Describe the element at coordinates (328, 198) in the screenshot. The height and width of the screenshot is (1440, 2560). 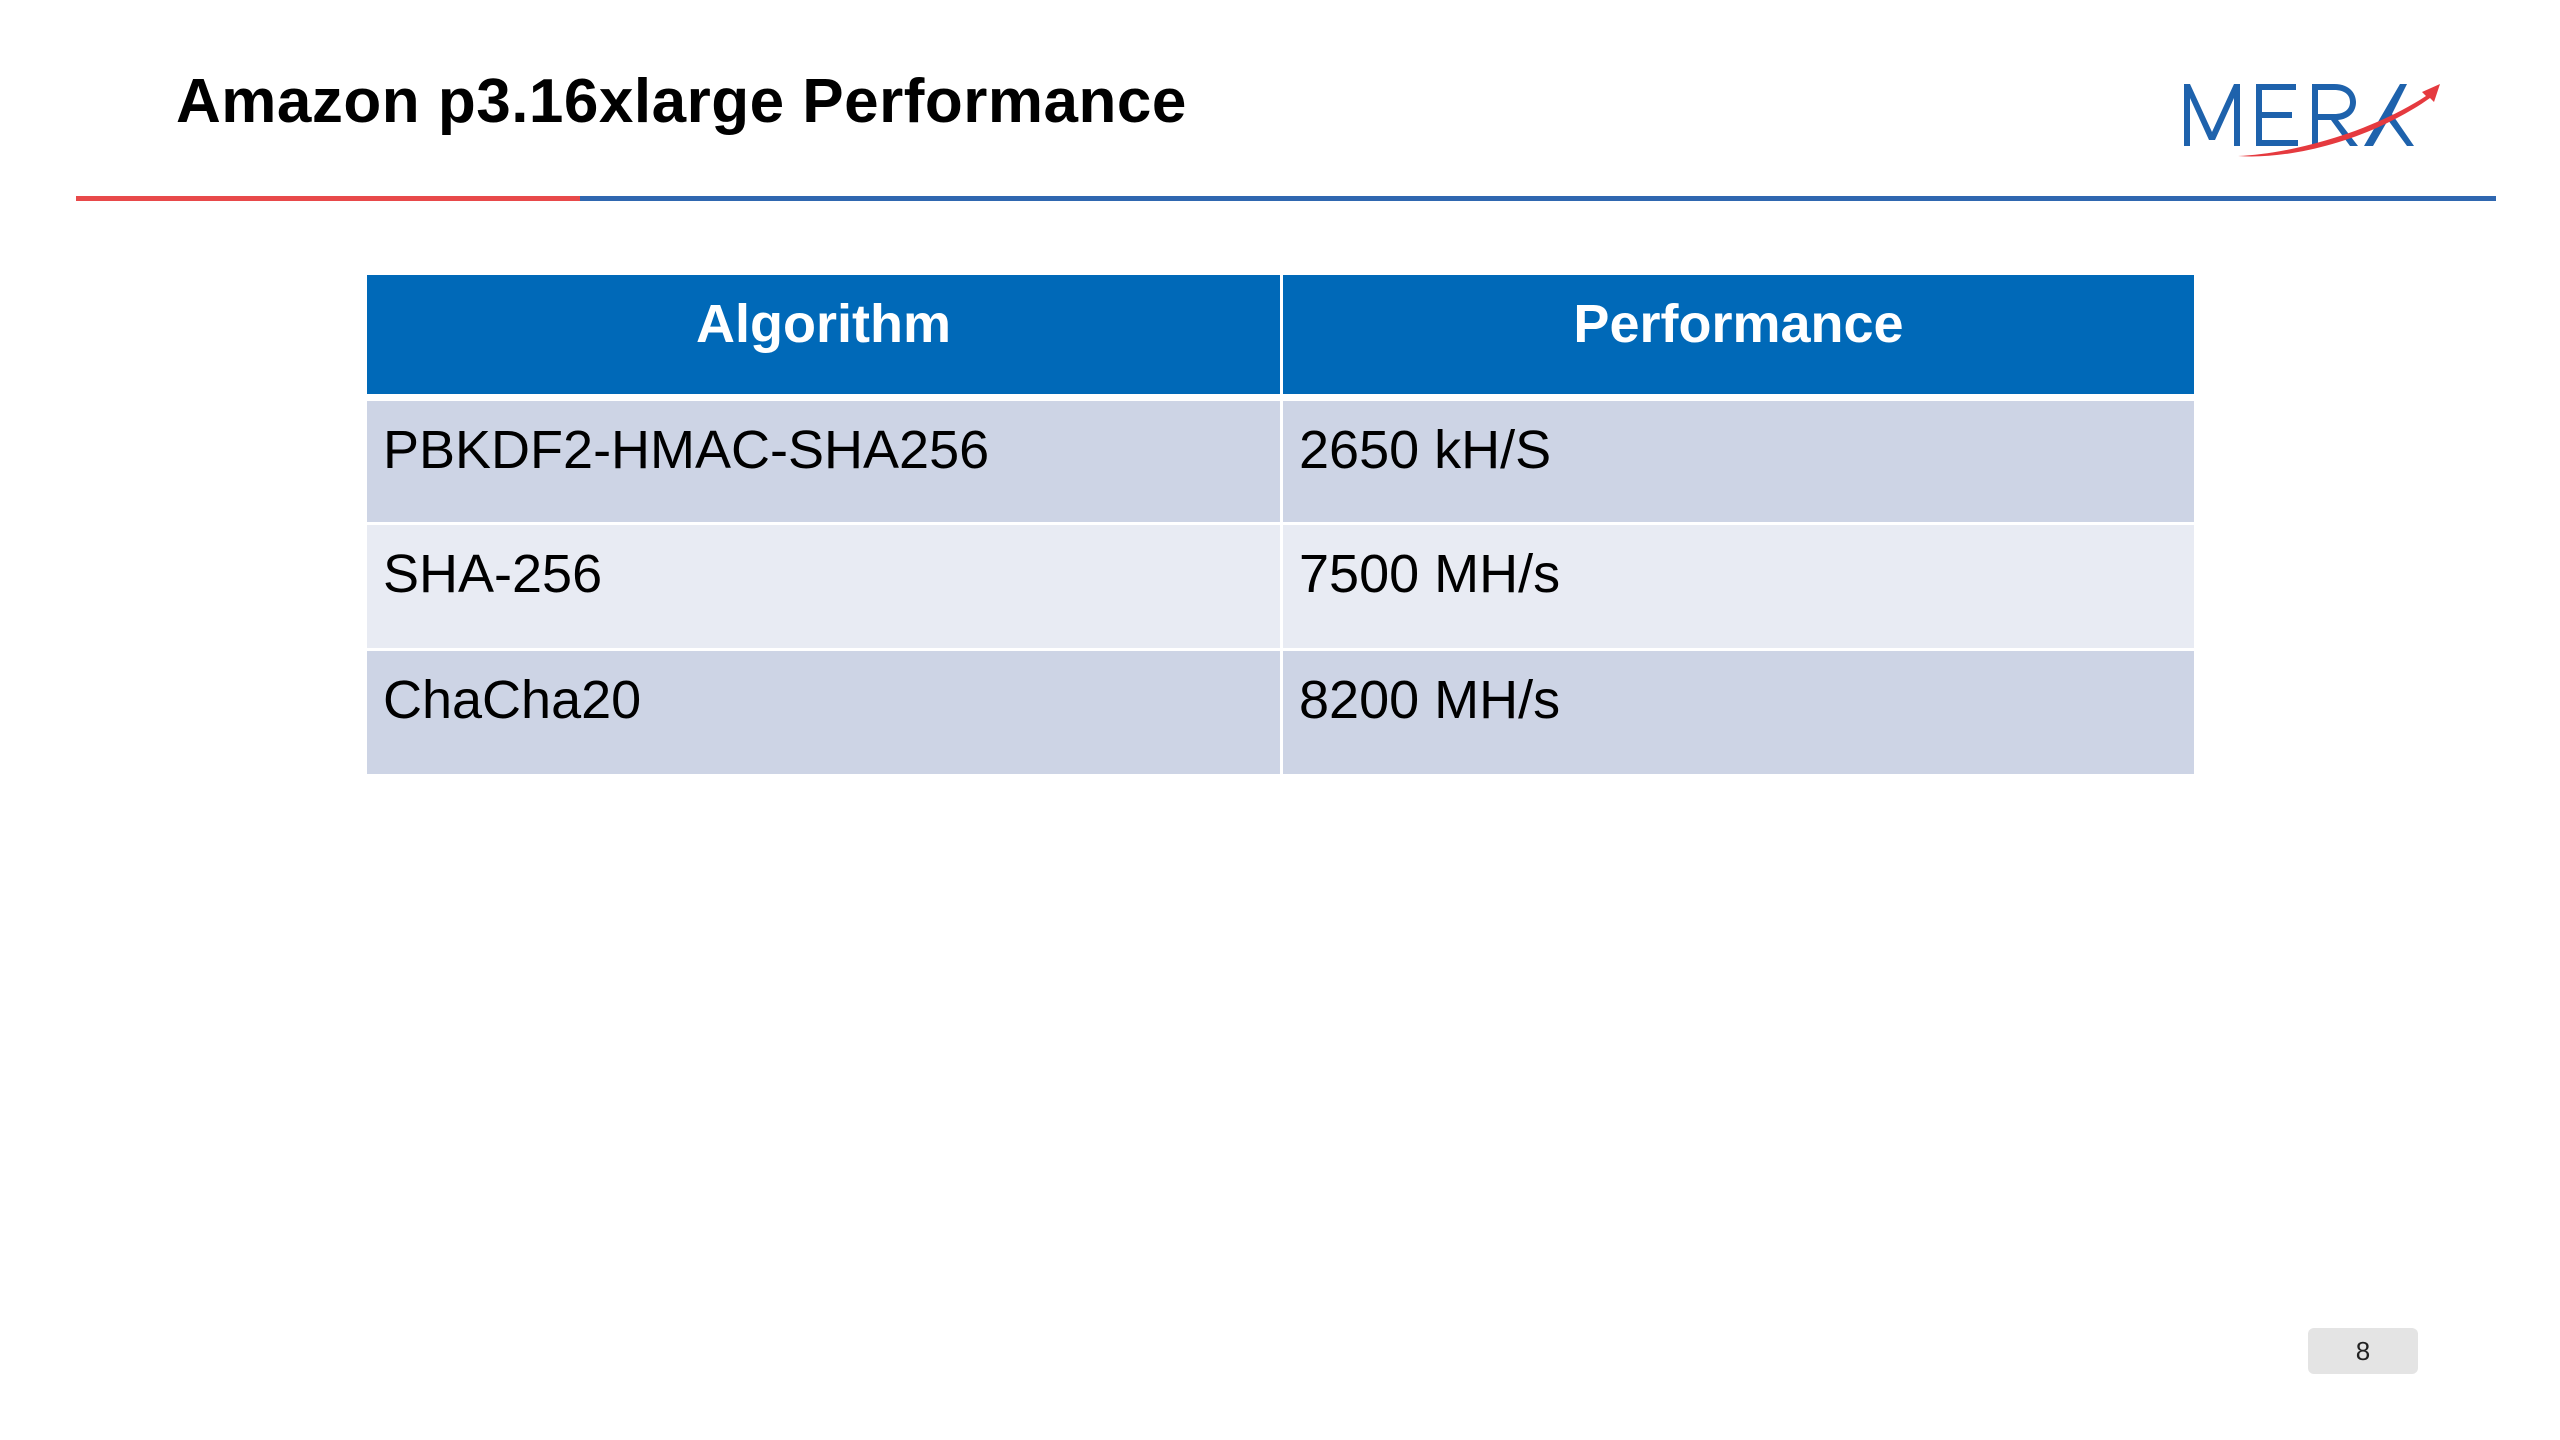
I see `title-underline-red` at that location.